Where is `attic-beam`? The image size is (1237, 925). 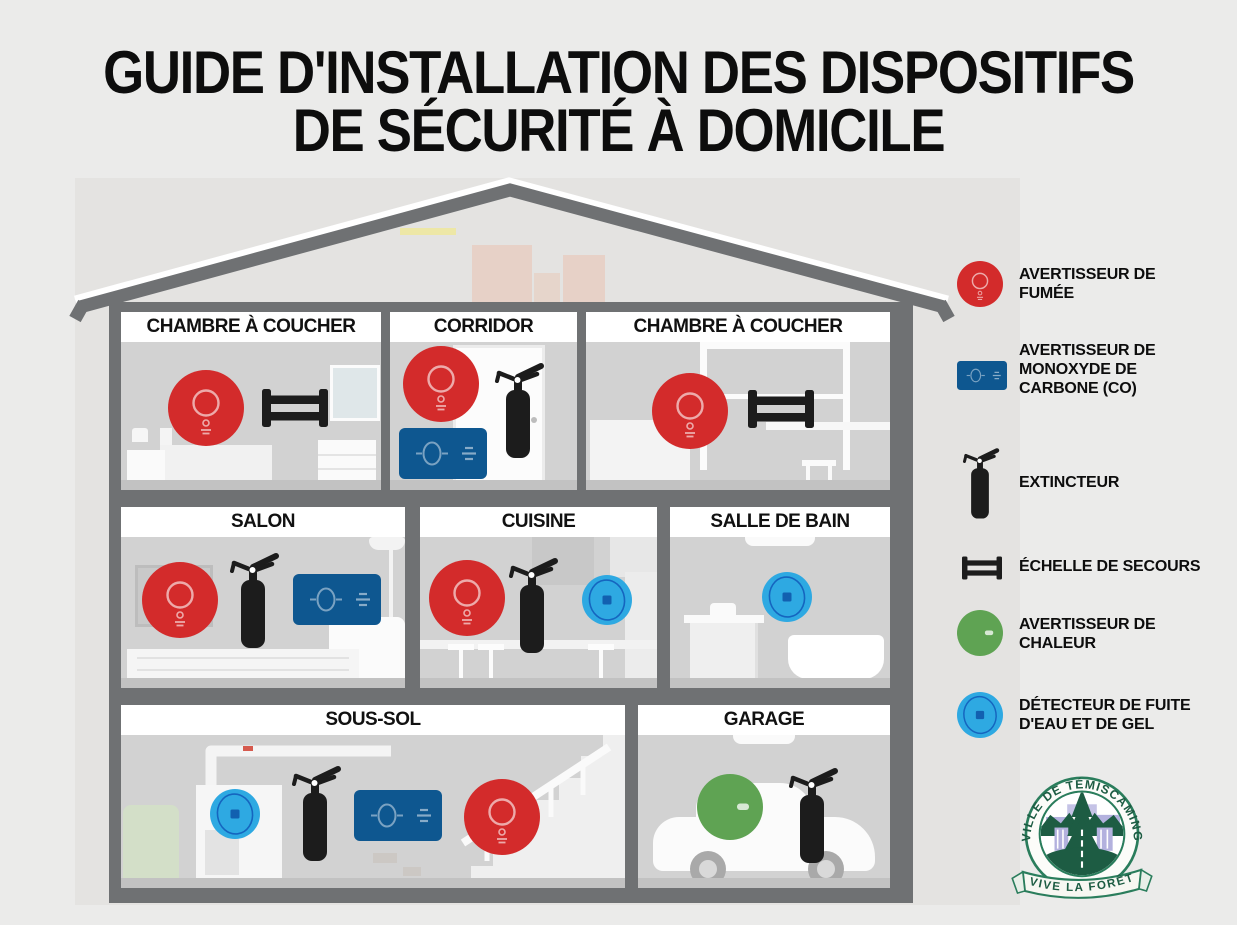 attic-beam is located at coordinates (428, 231).